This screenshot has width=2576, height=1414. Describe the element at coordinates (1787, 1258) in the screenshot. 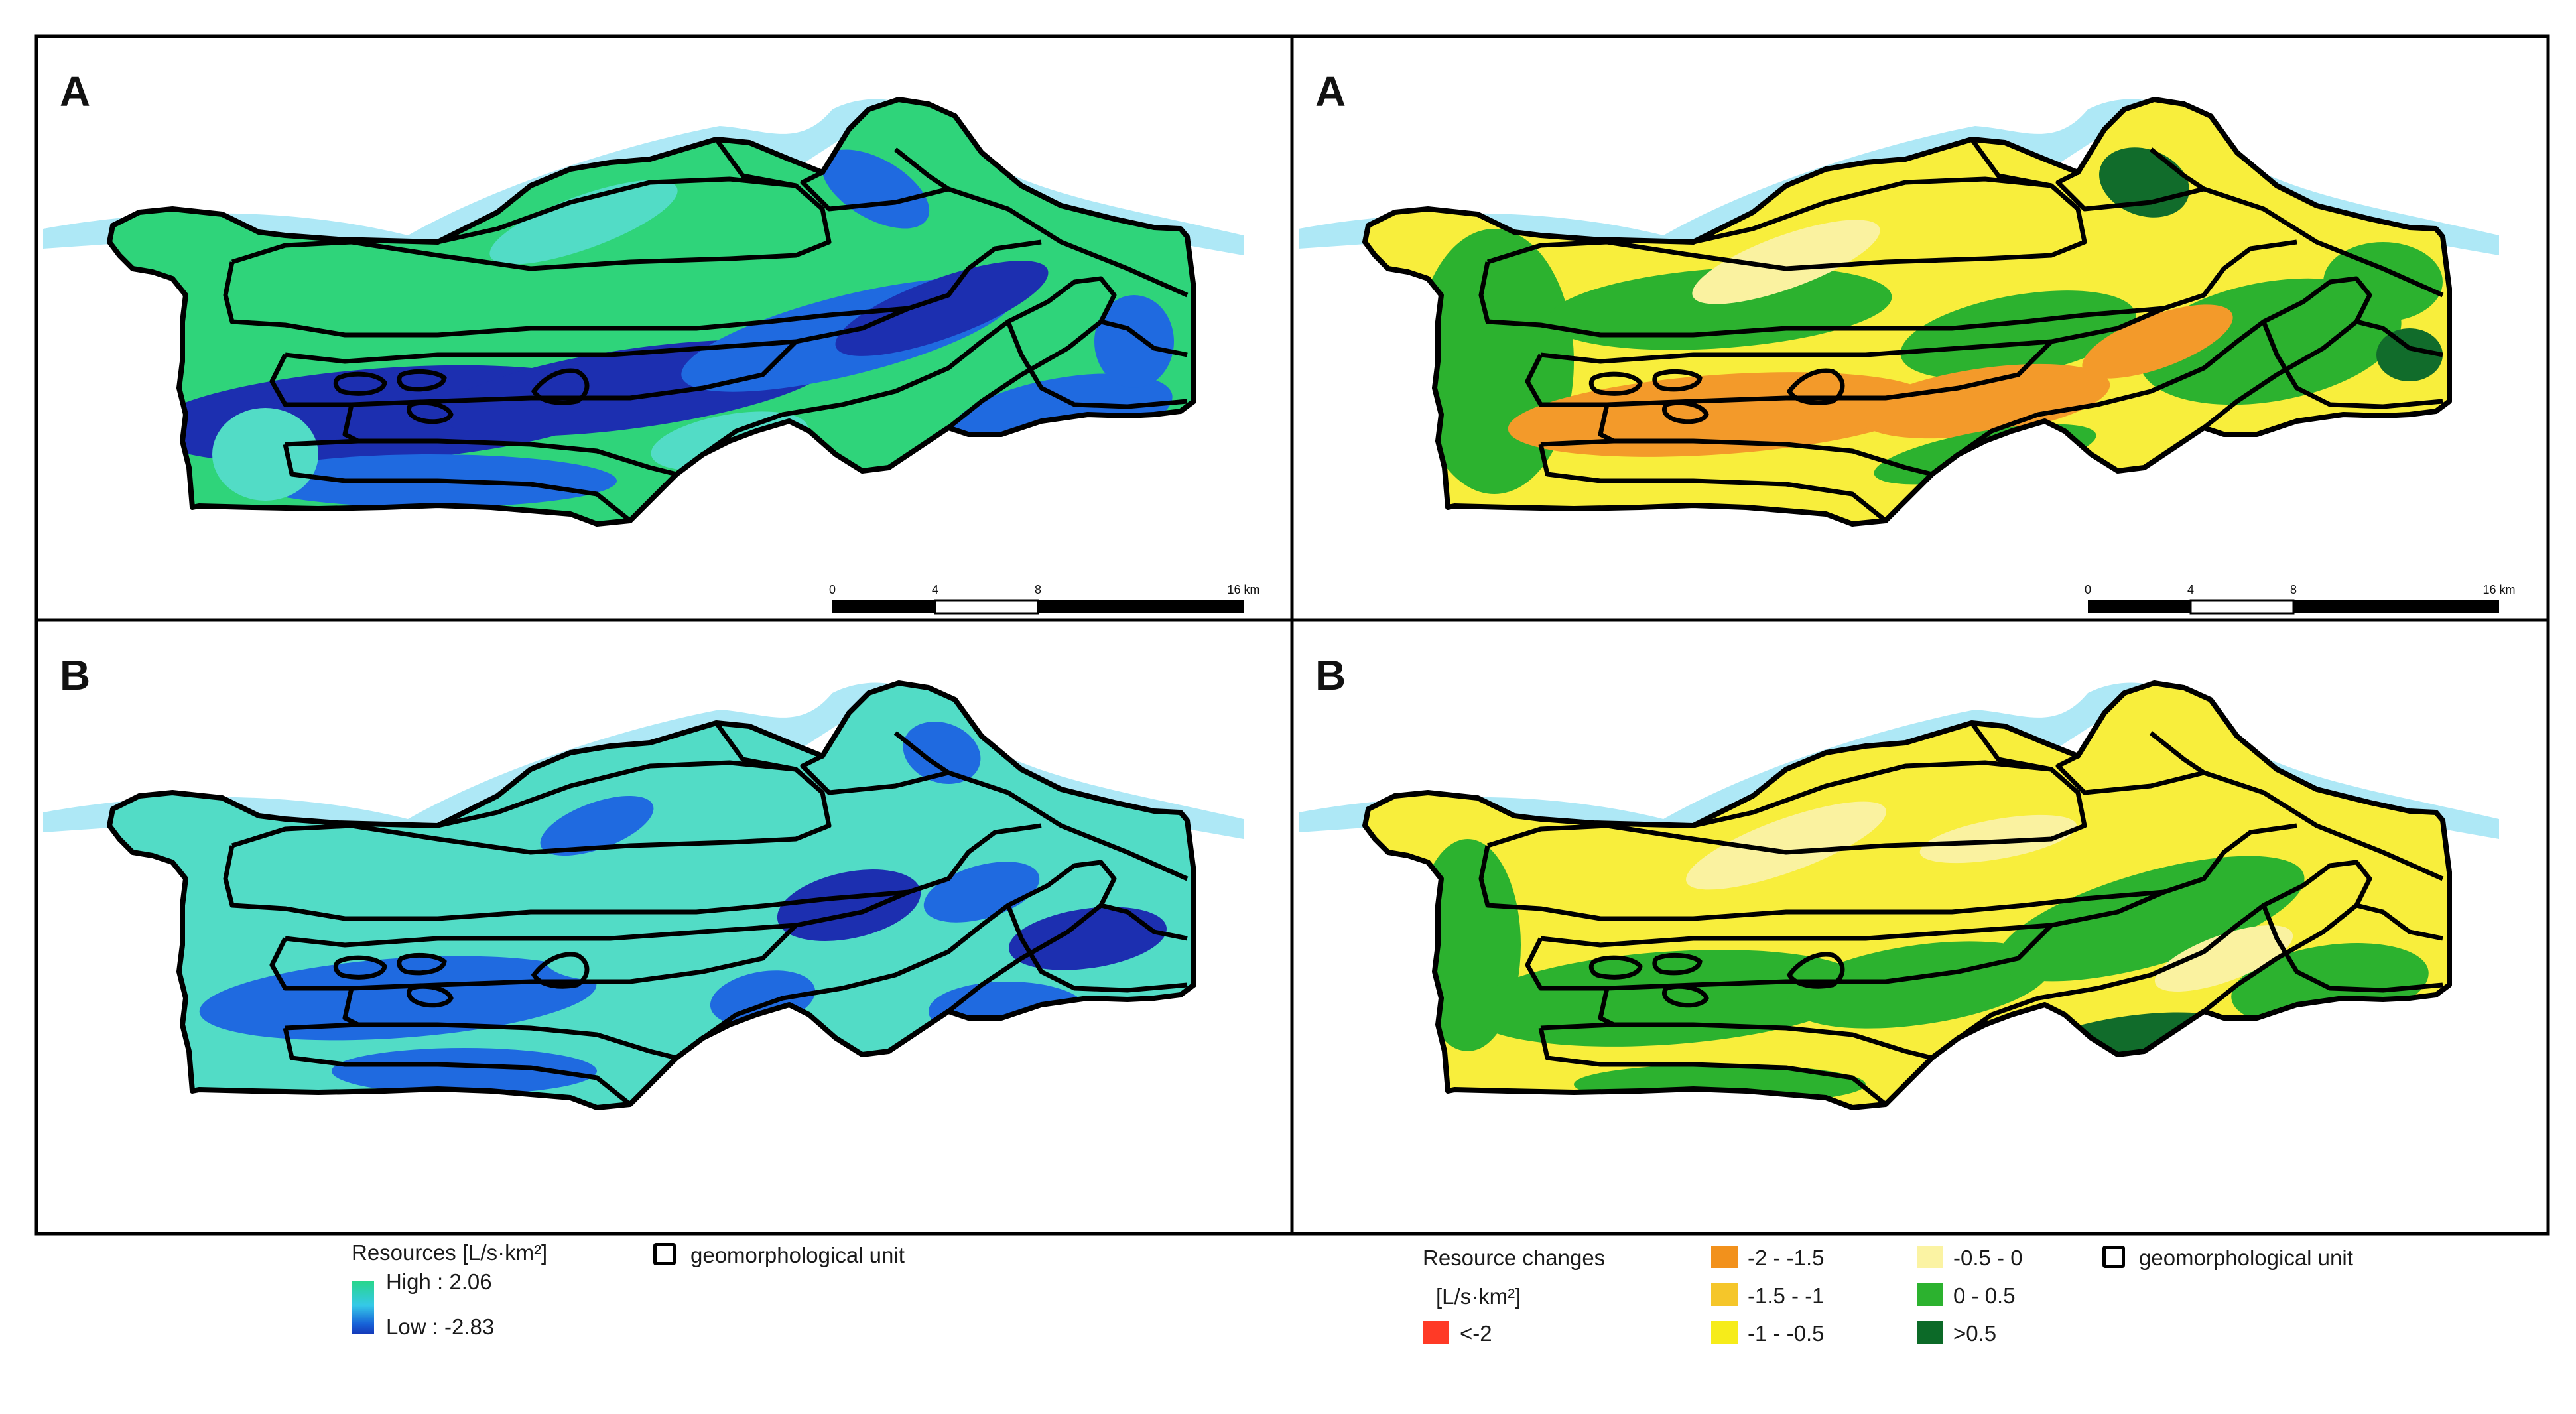

I see `label-minus2-minus1-5: -2 - -1.5` at that location.